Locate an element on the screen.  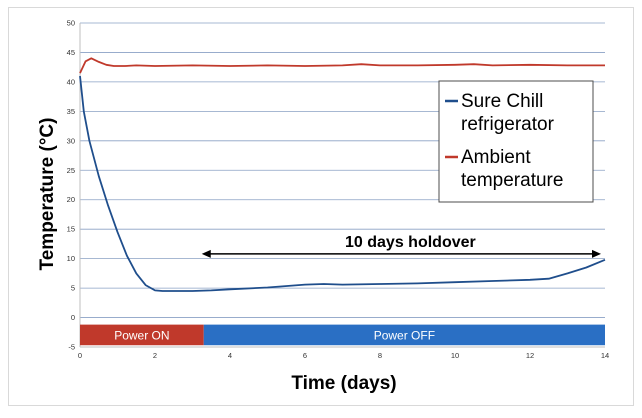
holdover-annotation: 10 days holdover is located at coordinates (401, 246).